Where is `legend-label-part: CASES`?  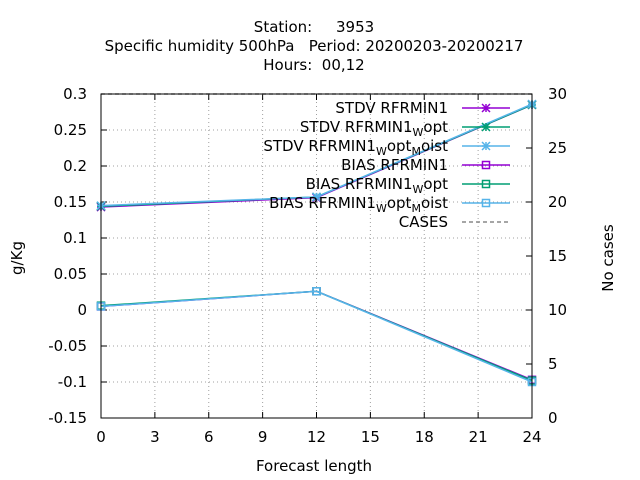
legend-label-part: CASES is located at coordinates (423, 222).